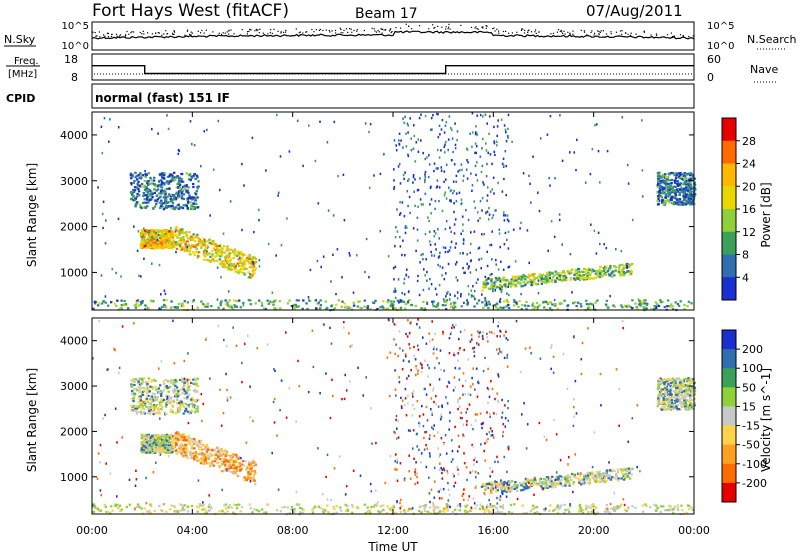  Describe the element at coordinates (749, 164) in the screenshot. I see `colorbar-tick-label: 24` at that location.